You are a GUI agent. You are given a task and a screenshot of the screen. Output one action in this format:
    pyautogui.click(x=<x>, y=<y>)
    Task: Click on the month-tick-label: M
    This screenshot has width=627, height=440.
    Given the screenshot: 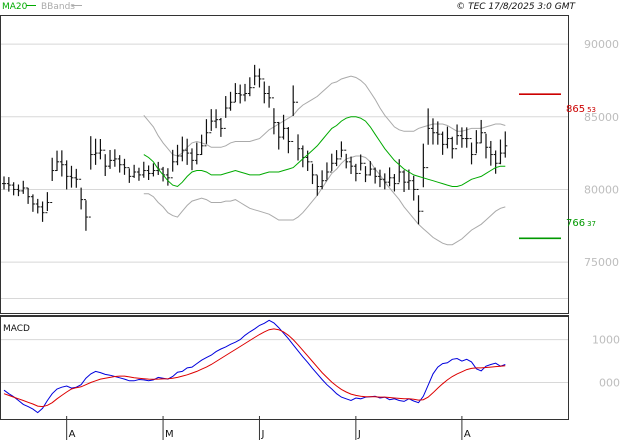 What is the action you would take?
    pyautogui.click(x=169, y=434)
    